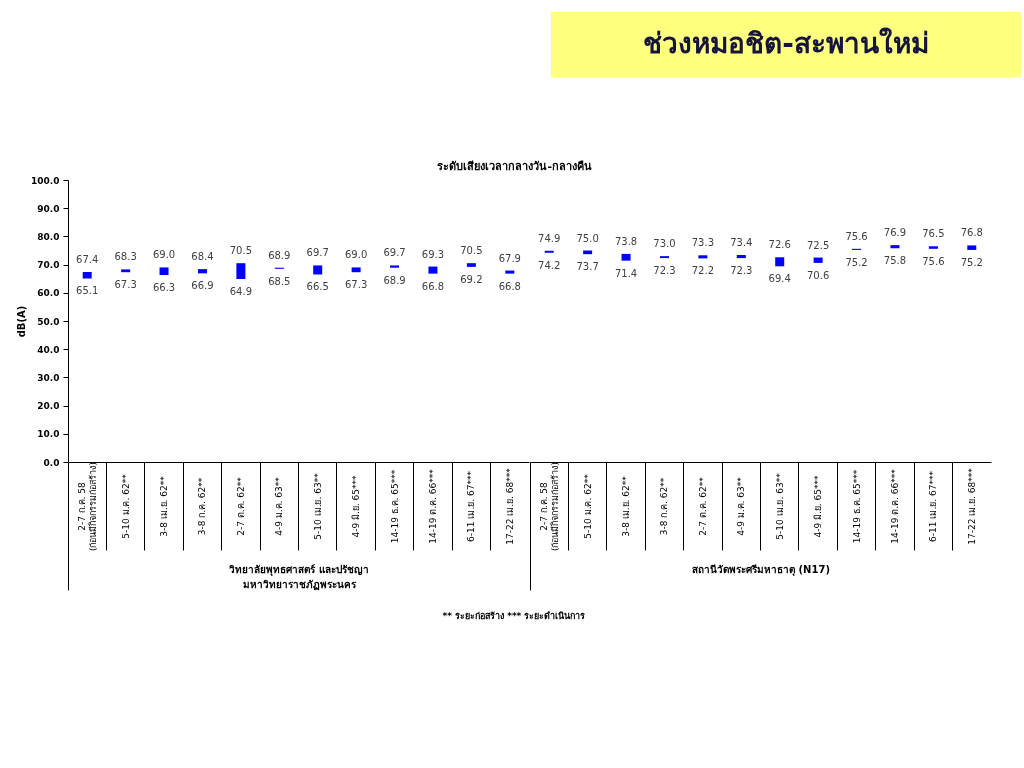 This screenshot has width=1024, height=768. Describe the element at coordinates (818, 245) in the screenshot. I see `annotation: 72.5` at that location.